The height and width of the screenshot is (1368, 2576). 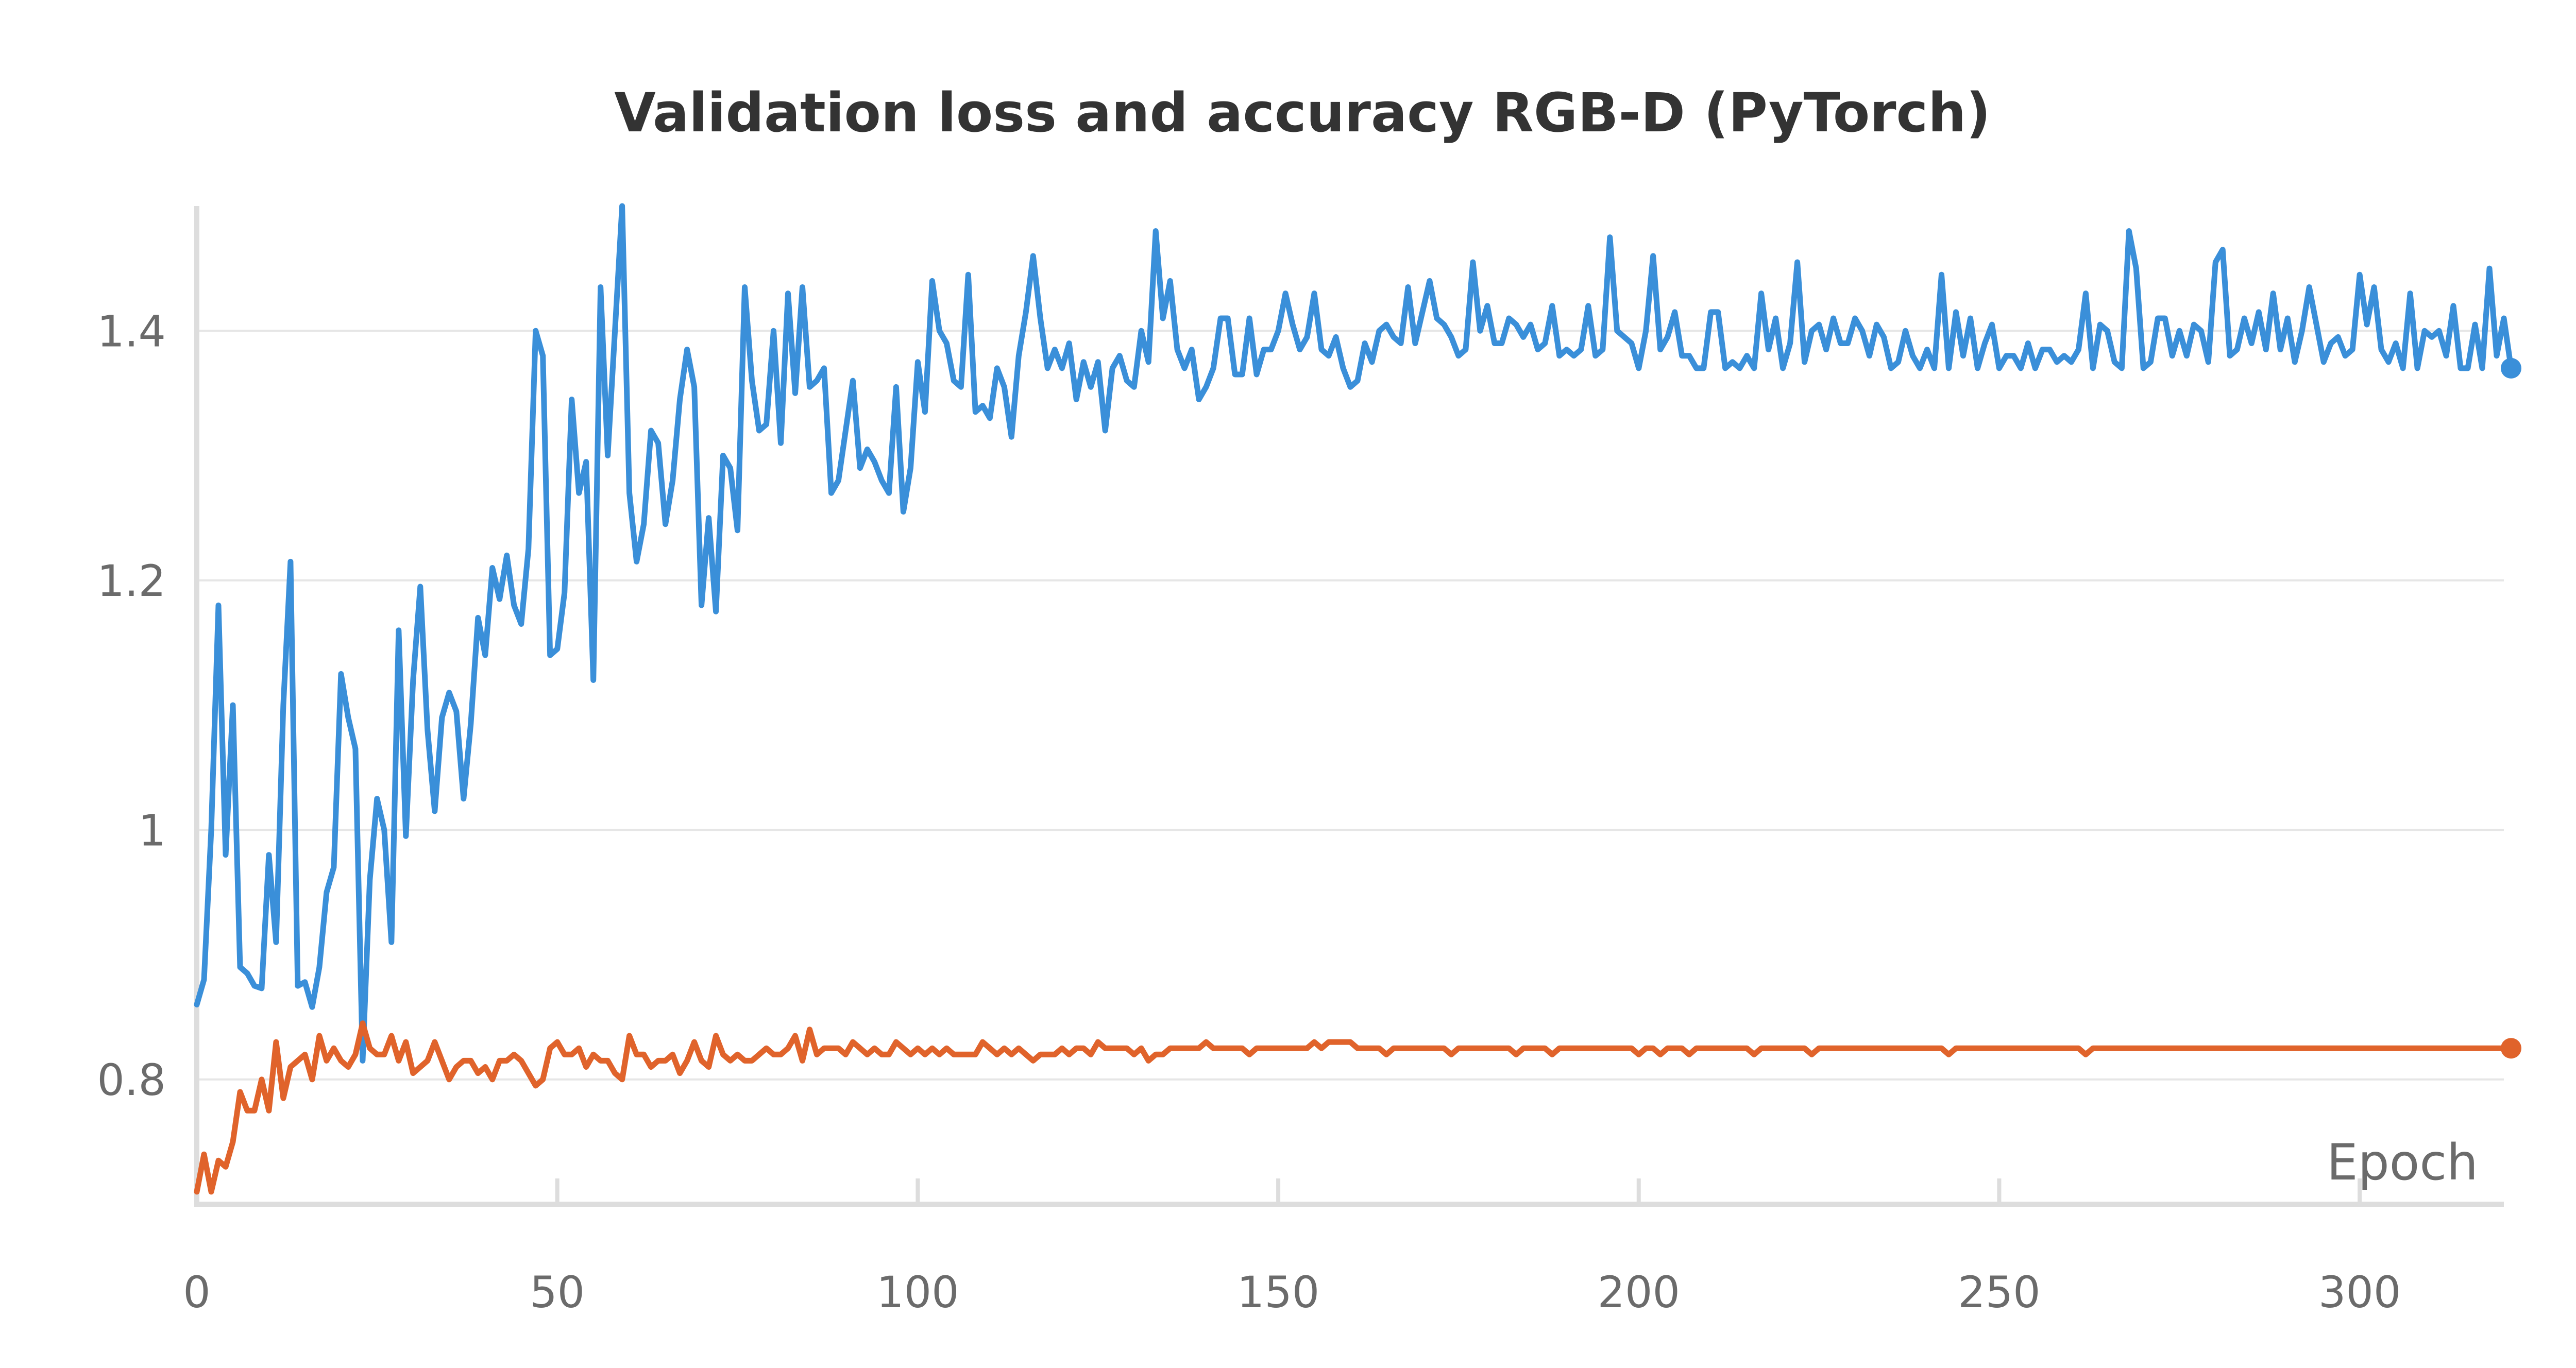 I want to click on x-axis-label: Epoch, so click(x=2403, y=1162).